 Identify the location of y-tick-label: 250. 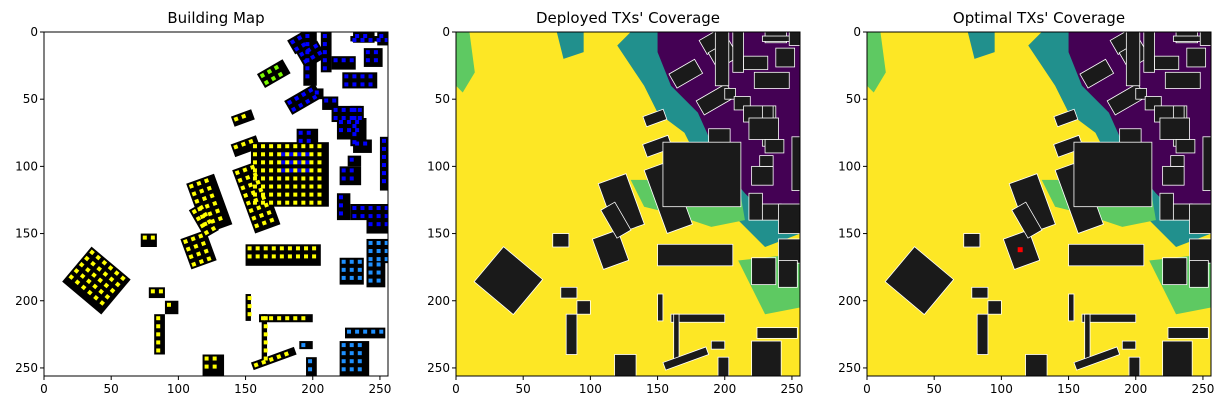
(438, 368).